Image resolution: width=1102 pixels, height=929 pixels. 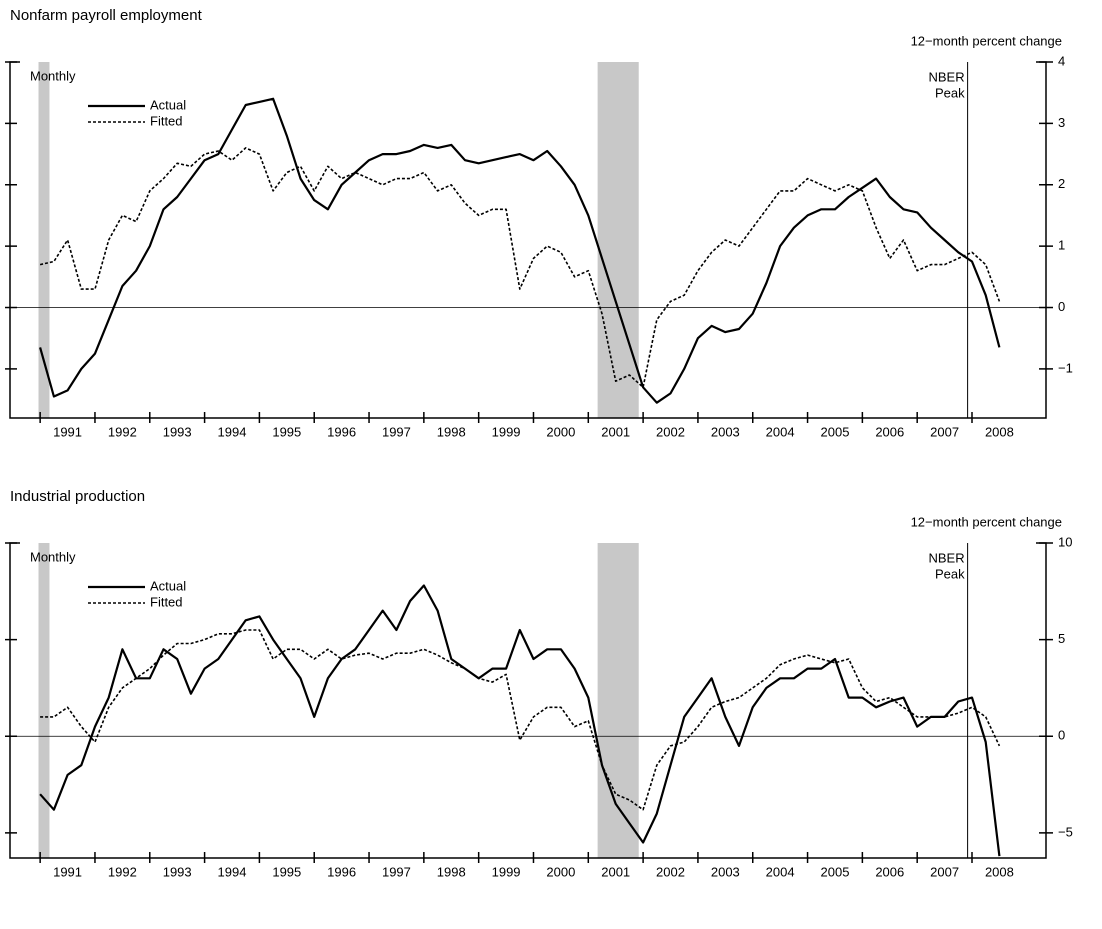 What do you see at coordinates (1065, 541) in the screenshot?
I see `y-tick-label: 10` at bounding box center [1065, 541].